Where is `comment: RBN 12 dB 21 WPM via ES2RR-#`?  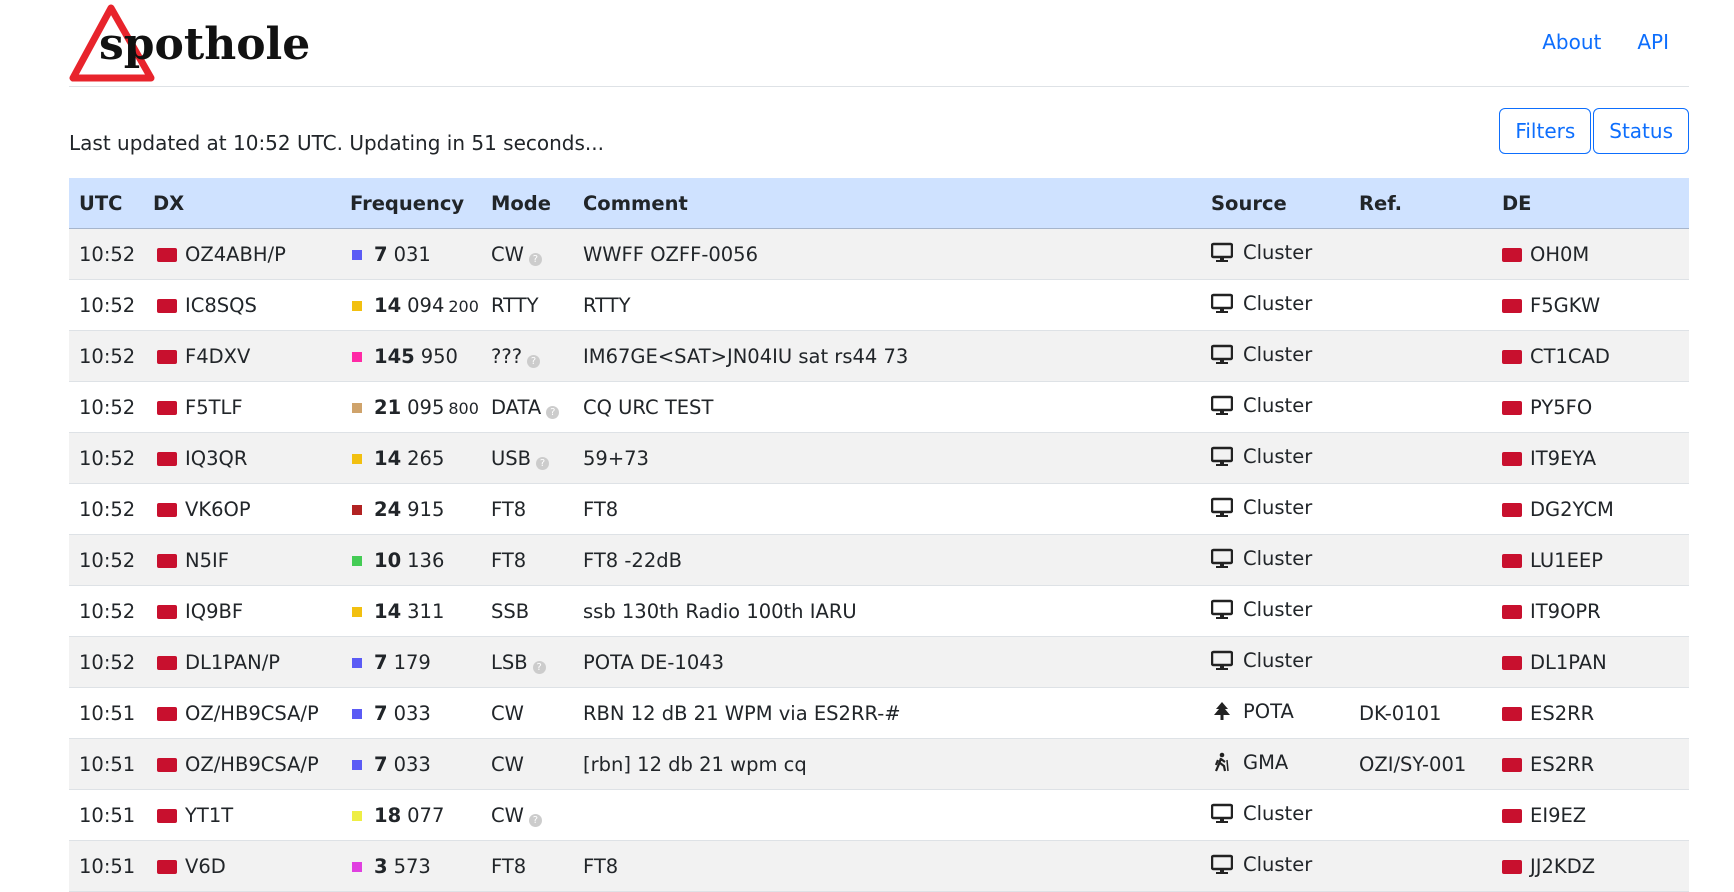 comment: RBN 12 dB 21 WPM via ES2RR-# is located at coordinates (887, 713).